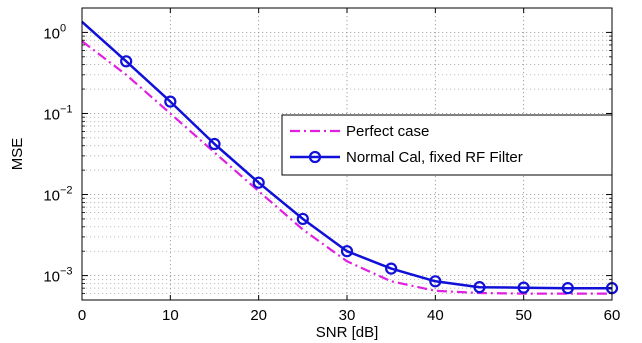  What do you see at coordinates (258, 315) in the screenshot?
I see `x-tick-label: 20` at bounding box center [258, 315].